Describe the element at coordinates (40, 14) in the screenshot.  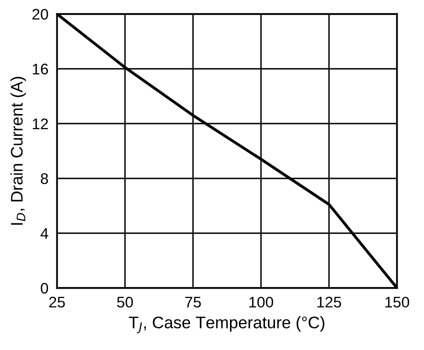
I see `y-tick-label: 20` at that location.